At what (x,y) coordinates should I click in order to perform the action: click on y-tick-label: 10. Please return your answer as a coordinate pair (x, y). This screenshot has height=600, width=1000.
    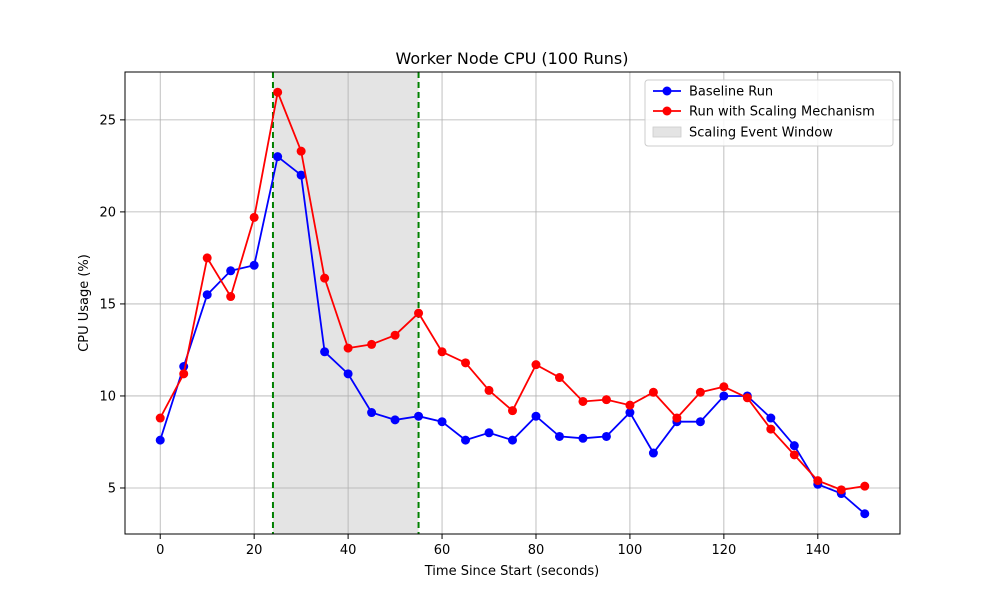
    Looking at the image, I should click on (107, 396).